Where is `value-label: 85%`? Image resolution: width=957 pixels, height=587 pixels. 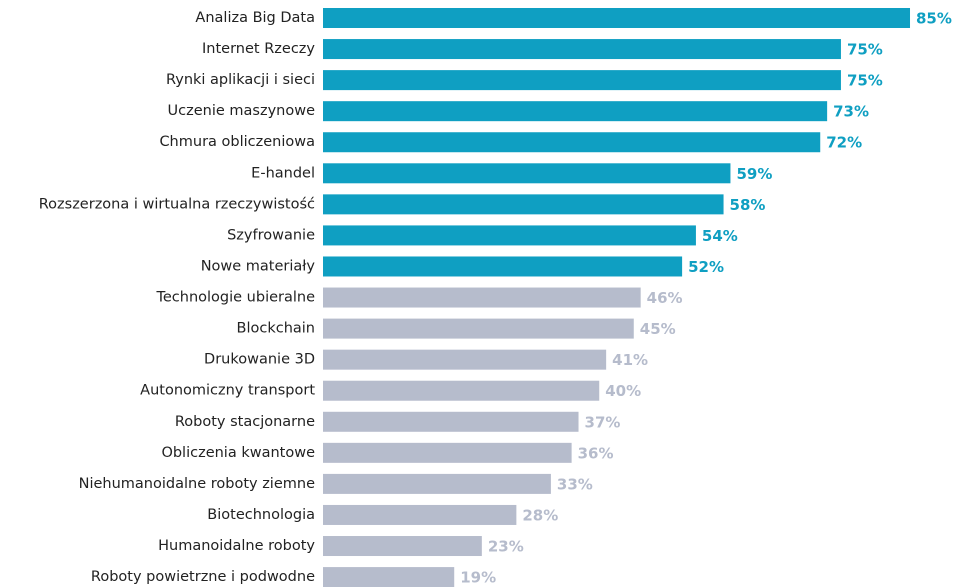
value-label: 85% is located at coordinates (934, 19).